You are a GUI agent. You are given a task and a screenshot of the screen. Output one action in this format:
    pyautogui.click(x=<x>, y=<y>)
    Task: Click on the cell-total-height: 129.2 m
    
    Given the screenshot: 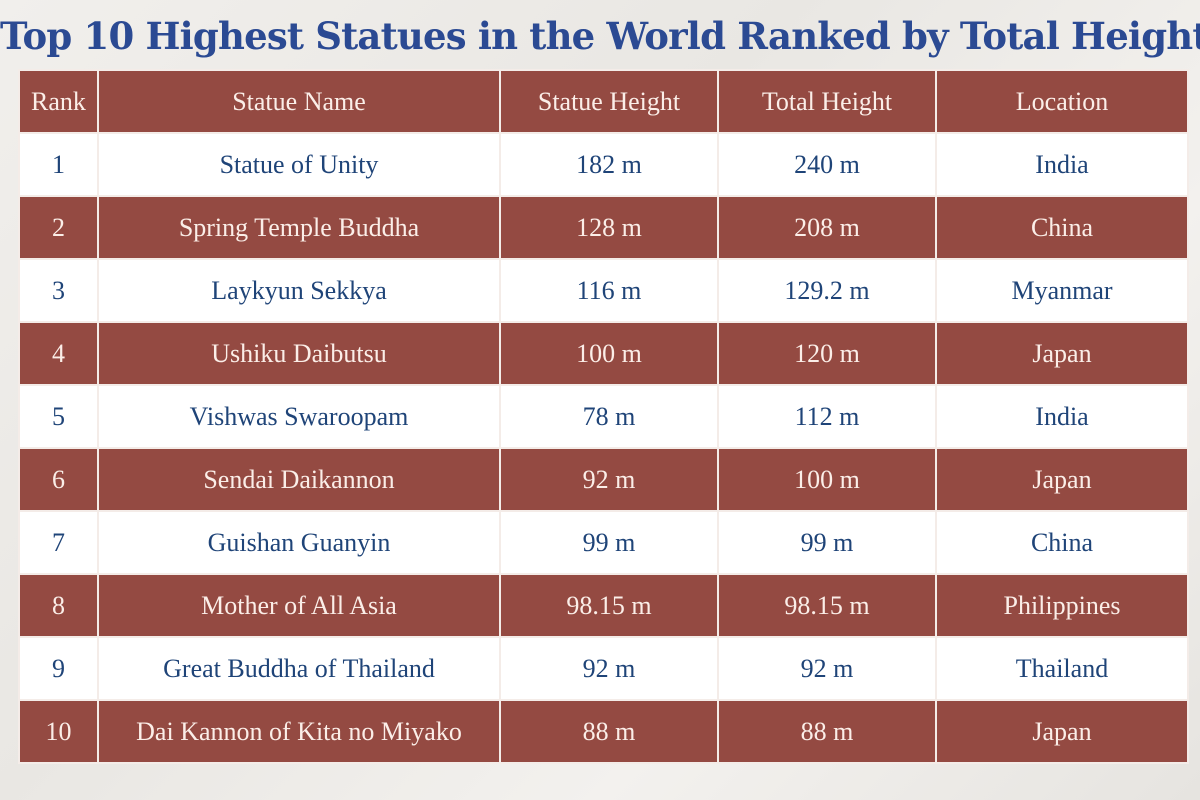 What is the action you would take?
    pyautogui.click(x=827, y=290)
    